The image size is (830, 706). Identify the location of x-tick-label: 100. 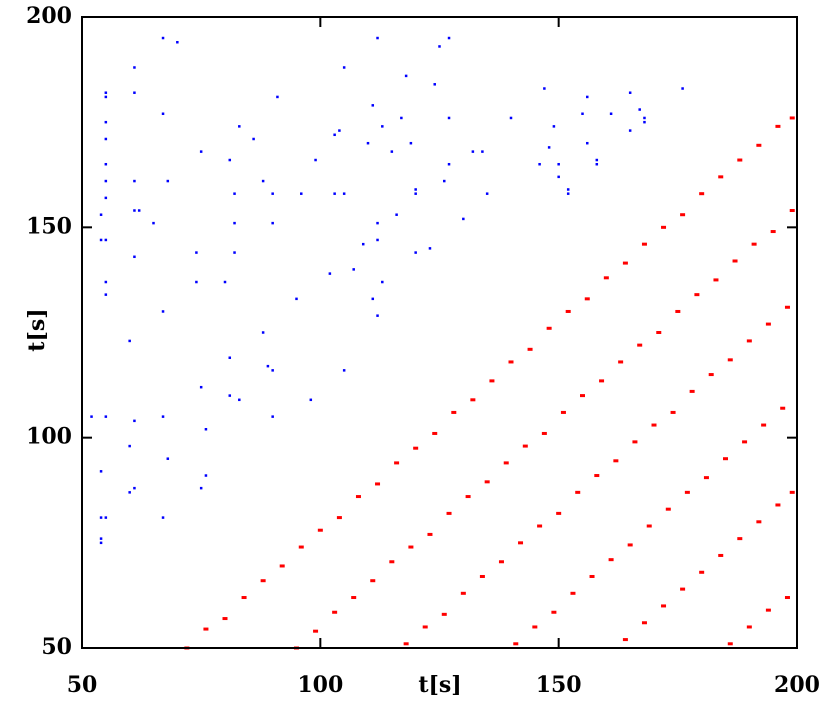
(320, 685).